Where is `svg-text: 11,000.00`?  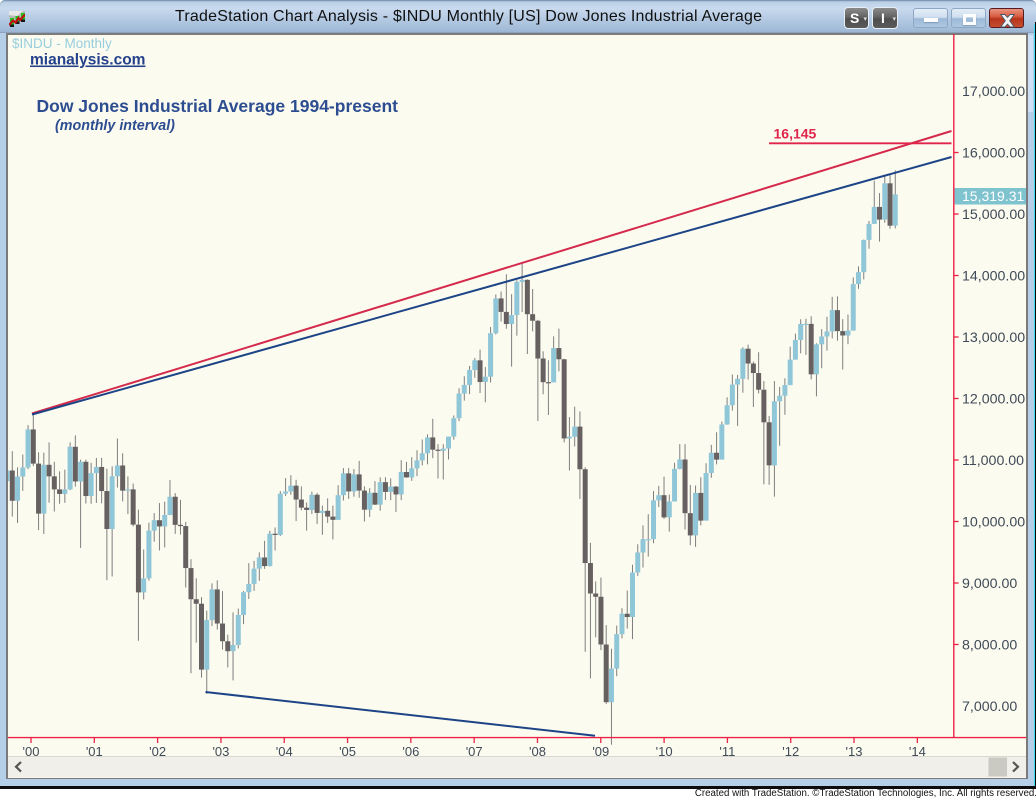
svg-text: 11,000.00 is located at coordinates (993, 461).